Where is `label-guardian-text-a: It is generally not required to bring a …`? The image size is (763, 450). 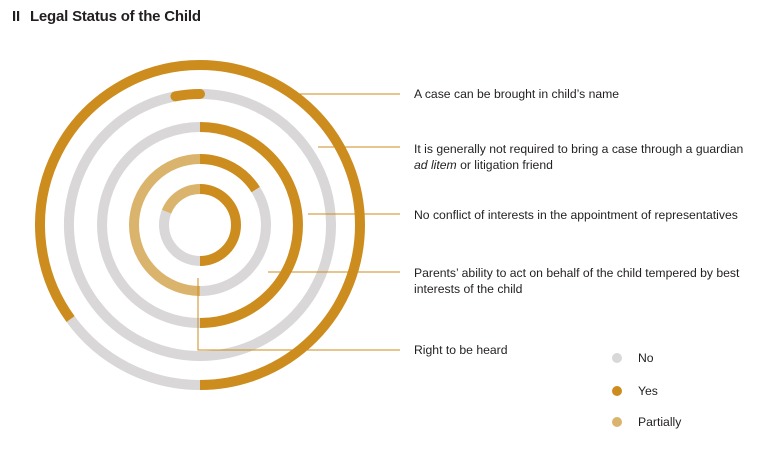
label-guardian-text-a: It is generally not required to bring a … is located at coordinates (579, 149).